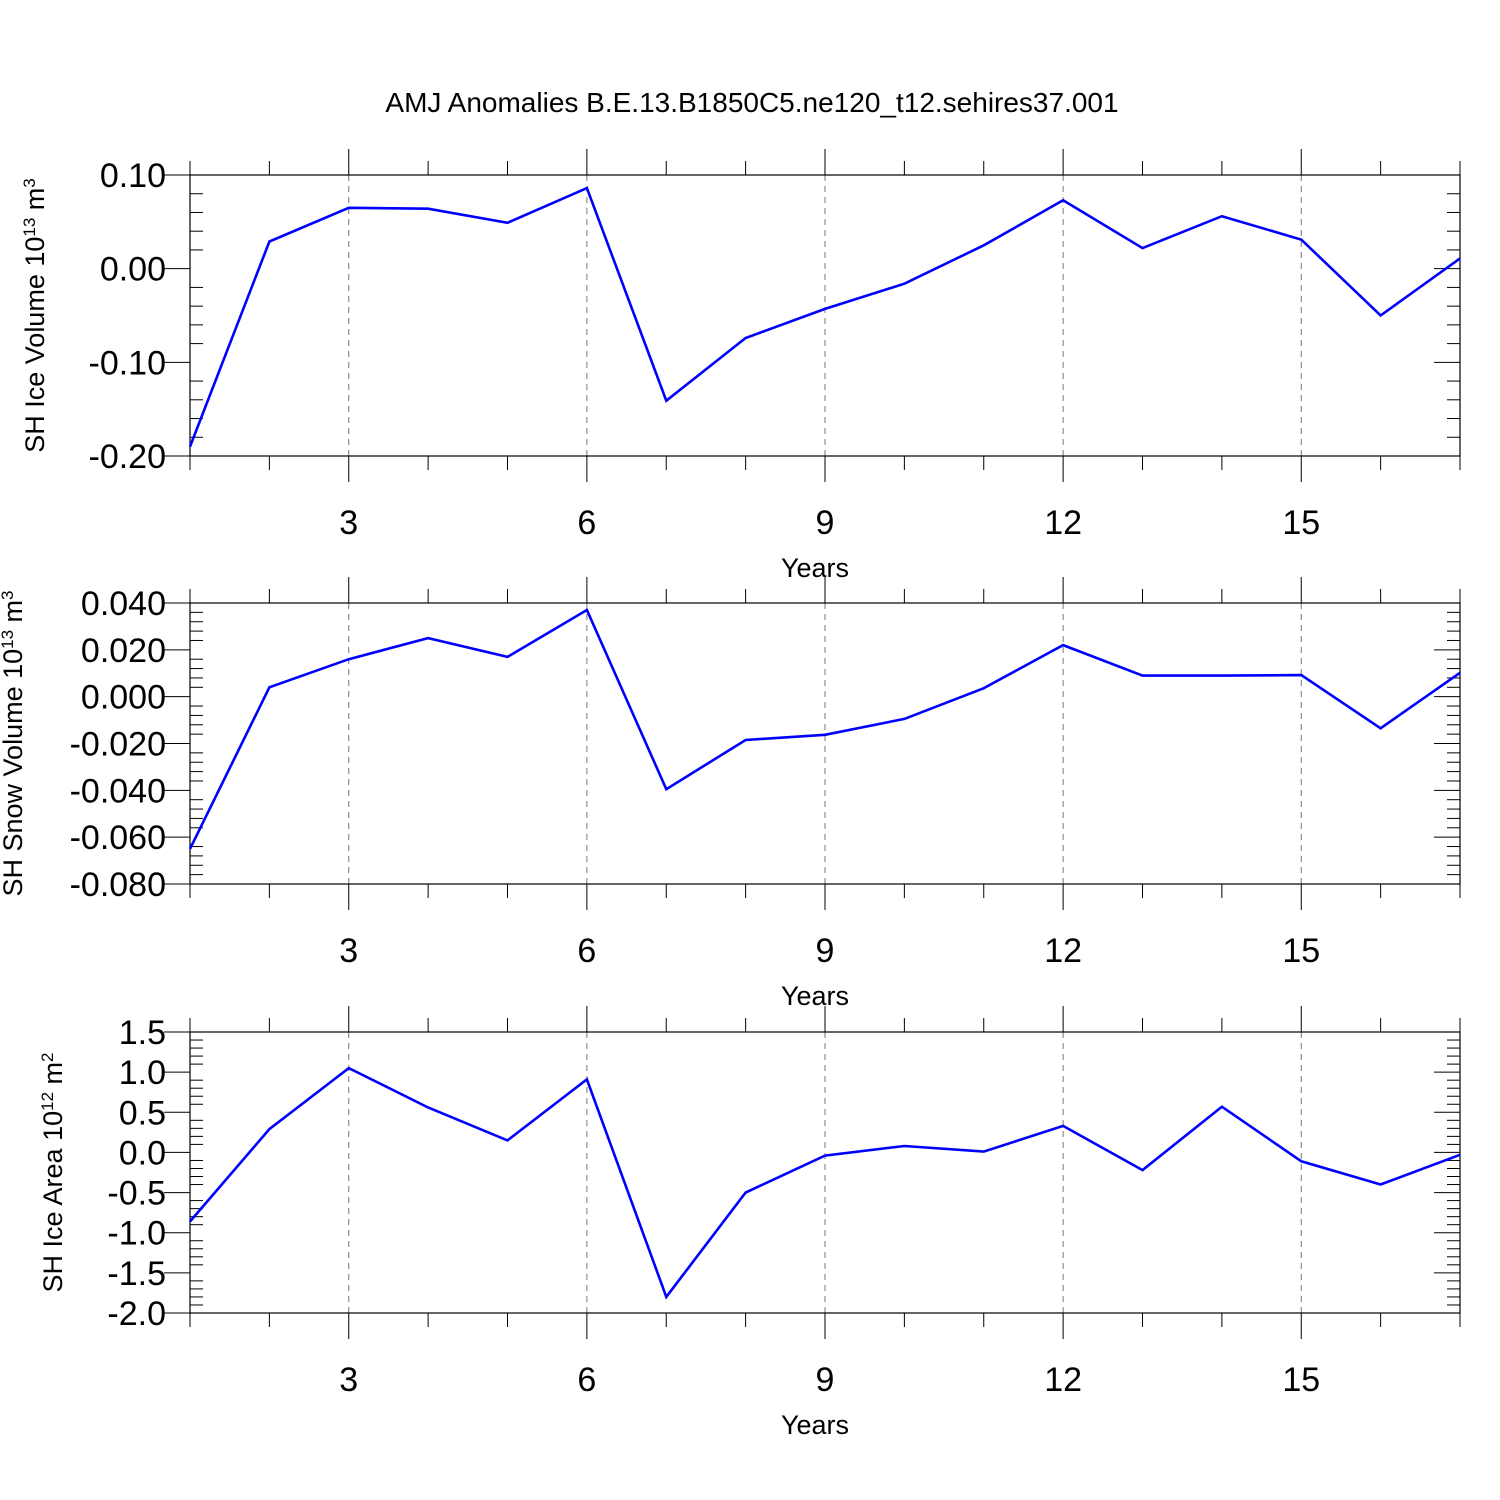 The image size is (1500, 1500). Describe the element at coordinates (118, 885) in the screenshot. I see `y-tick-label: -0.080` at that location.